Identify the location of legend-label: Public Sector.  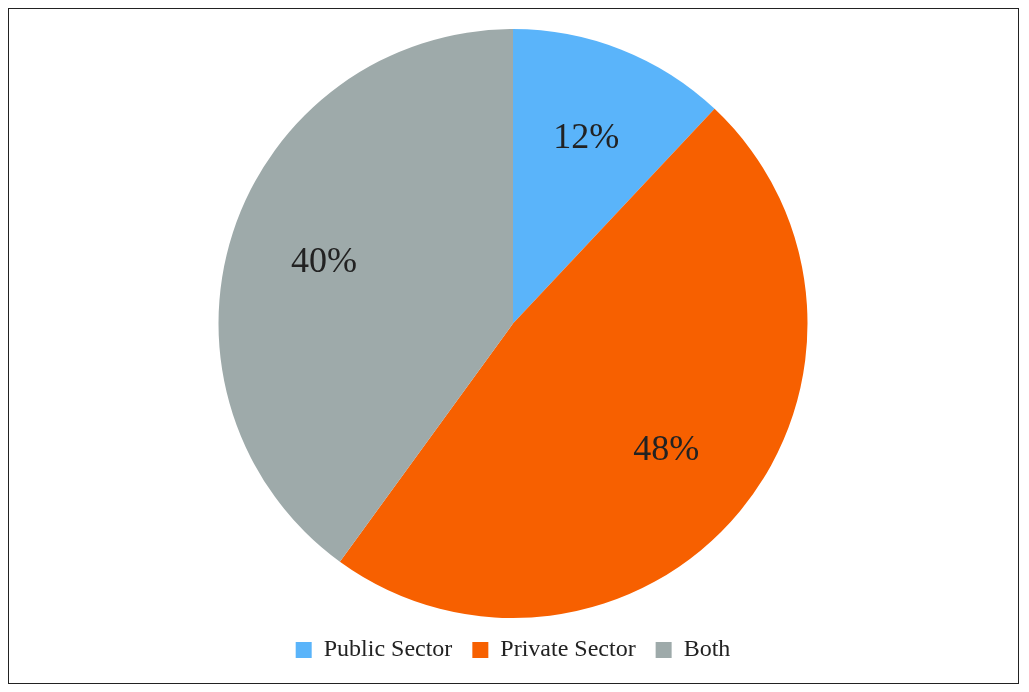
(388, 648).